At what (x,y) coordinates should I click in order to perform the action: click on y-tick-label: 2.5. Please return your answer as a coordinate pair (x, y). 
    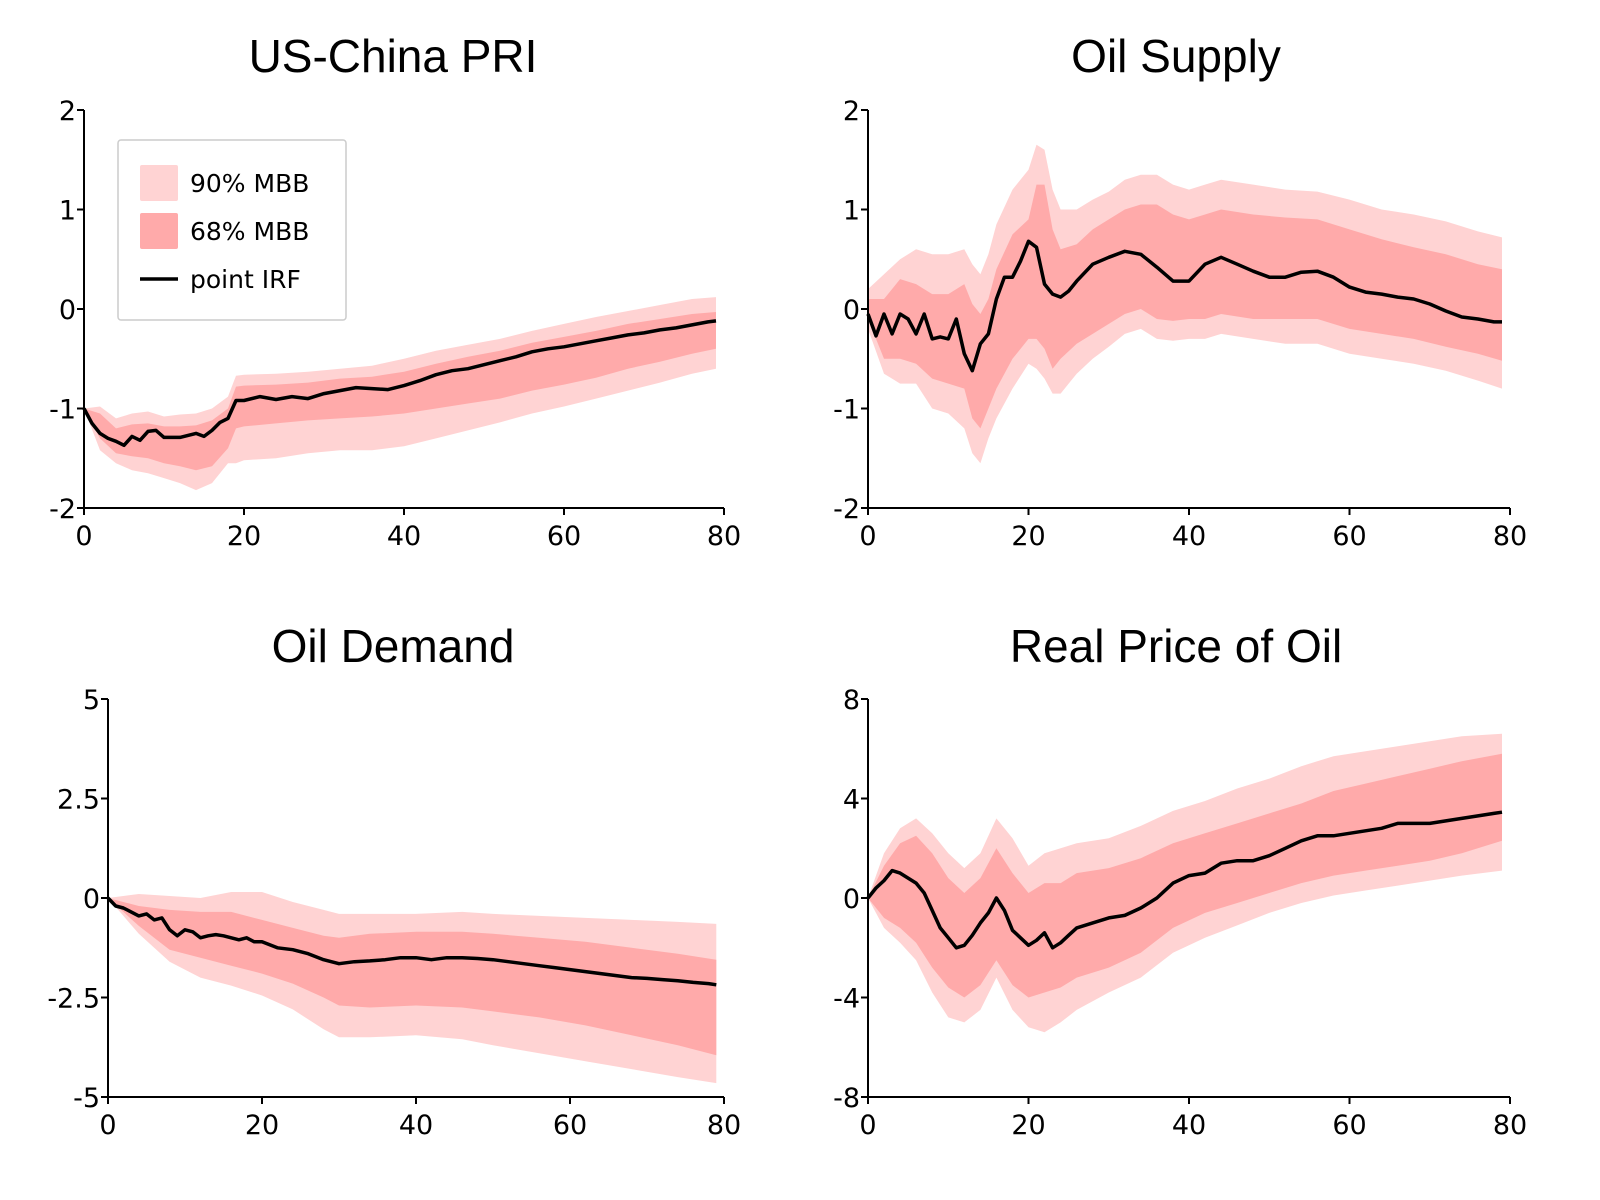
    Looking at the image, I should click on (78, 800).